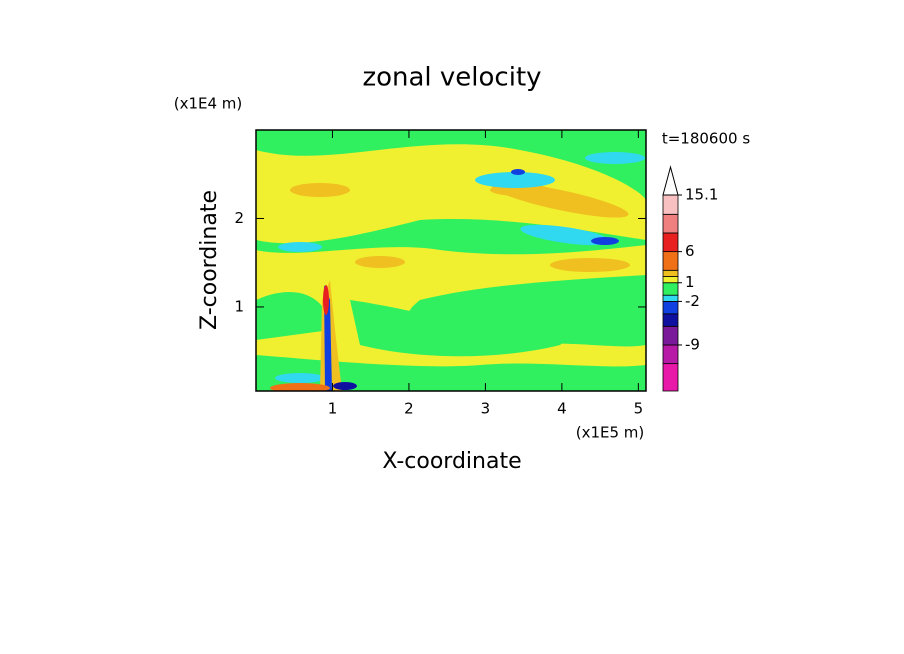 The width and height of the screenshot is (904, 654). What do you see at coordinates (451, 461) in the screenshot?
I see `x-axis-label: X-coordinate` at bounding box center [451, 461].